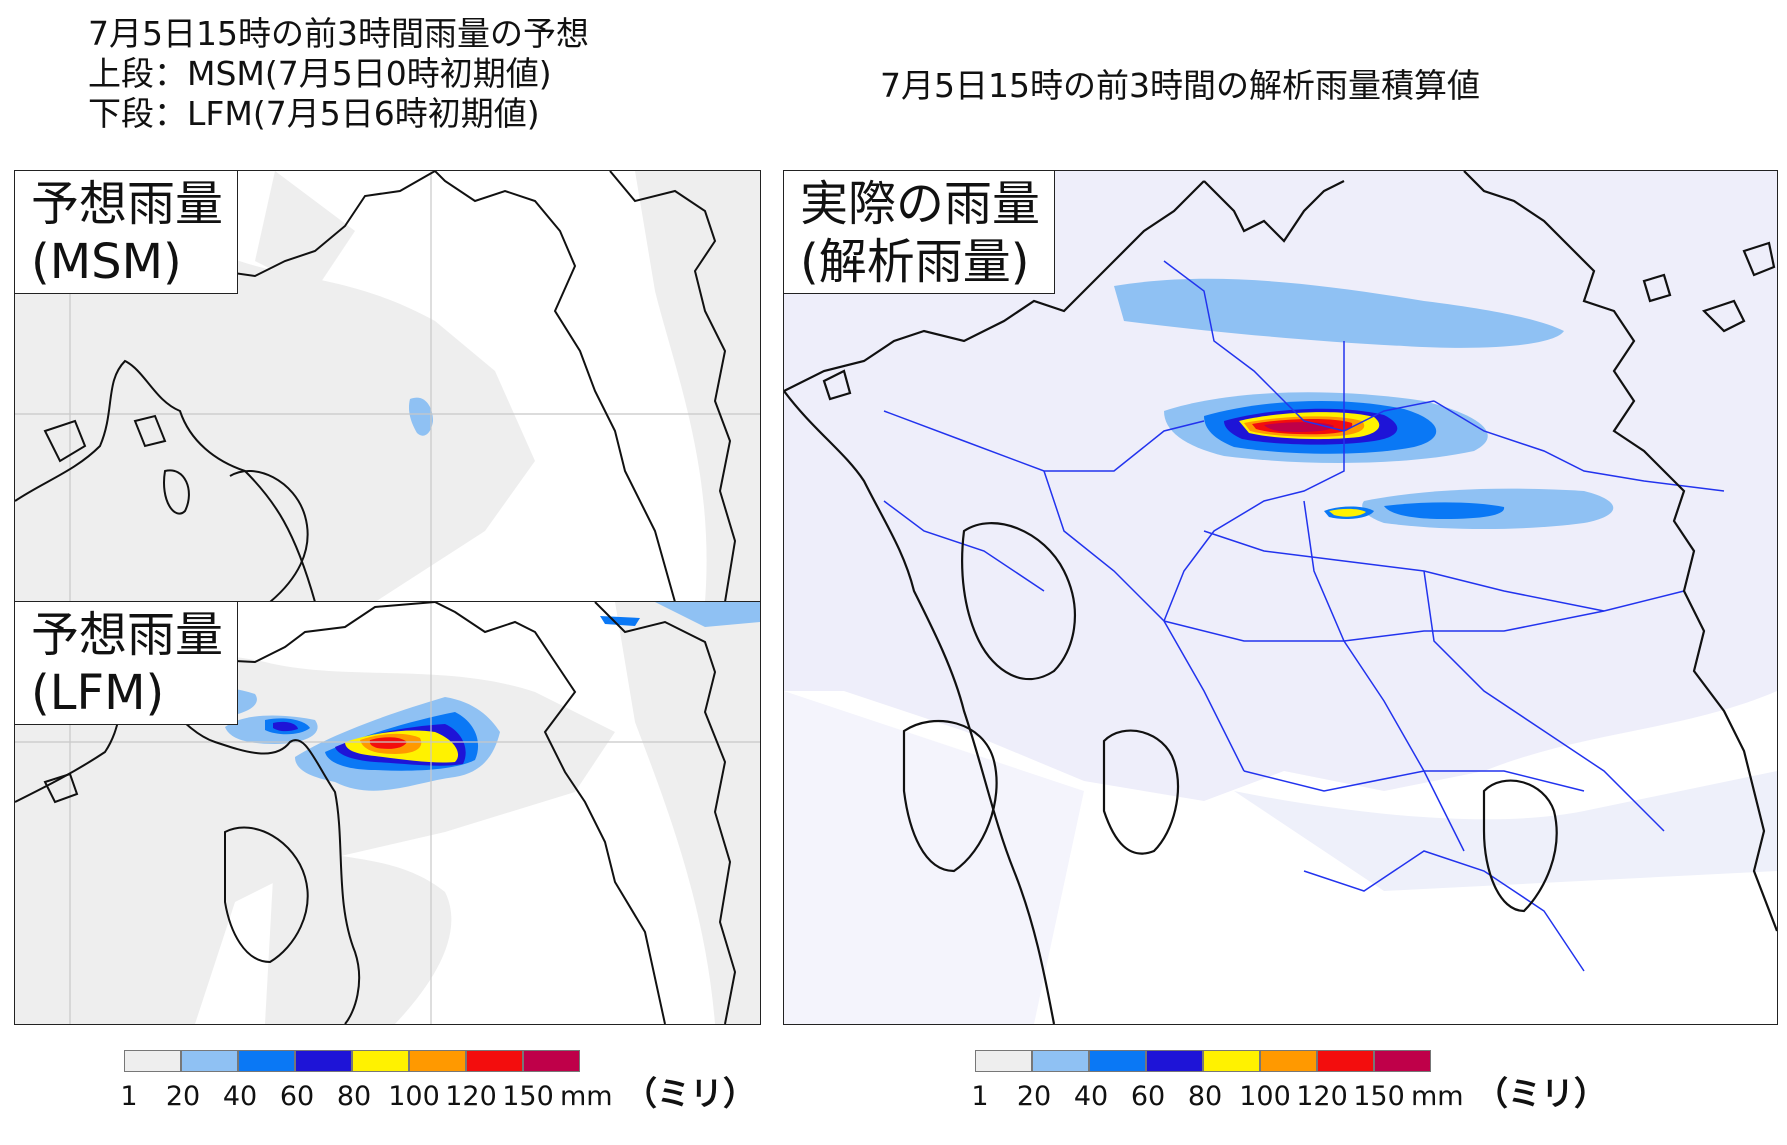 The width and height of the screenshot is (1787, 1145). What do you see at coordinates (106, 262) in the screenshot?
I see `msm-label-line2: (MSM)` at bounding box center [106, 262].